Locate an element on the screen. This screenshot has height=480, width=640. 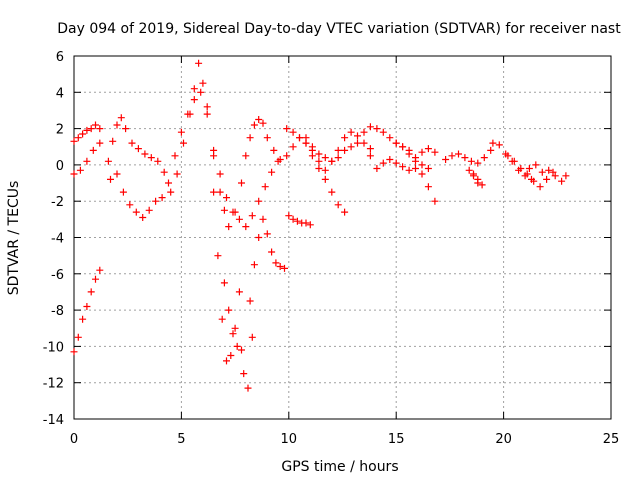
series-hour18-19-dip is located at coordinates (478, 179).